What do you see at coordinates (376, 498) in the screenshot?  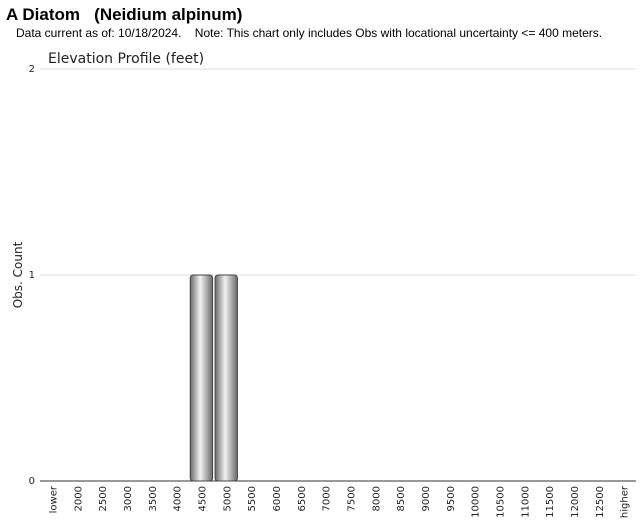 I see `x-tick-label: 8000` at bounding box center [376, 498].